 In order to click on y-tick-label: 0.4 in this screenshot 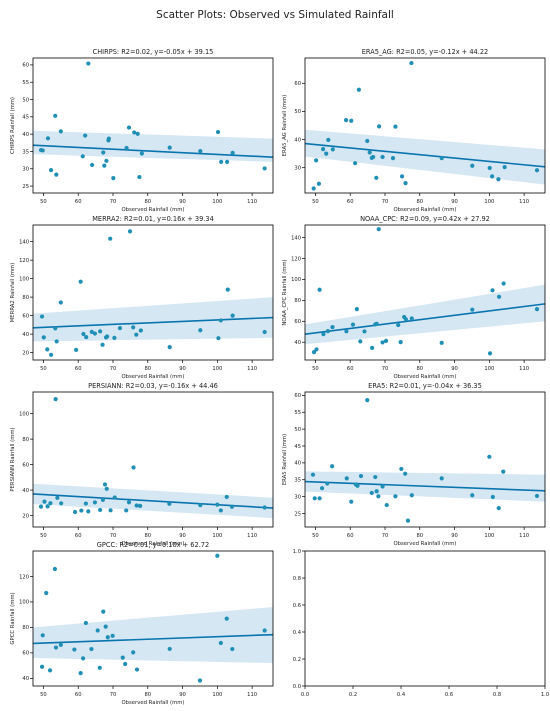, I will do `click(297, 633)`.